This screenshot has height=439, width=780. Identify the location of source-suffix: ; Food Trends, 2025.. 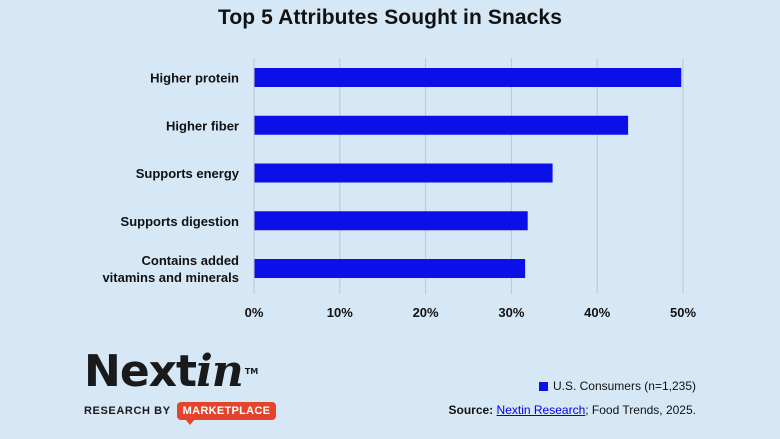
(640, 410).